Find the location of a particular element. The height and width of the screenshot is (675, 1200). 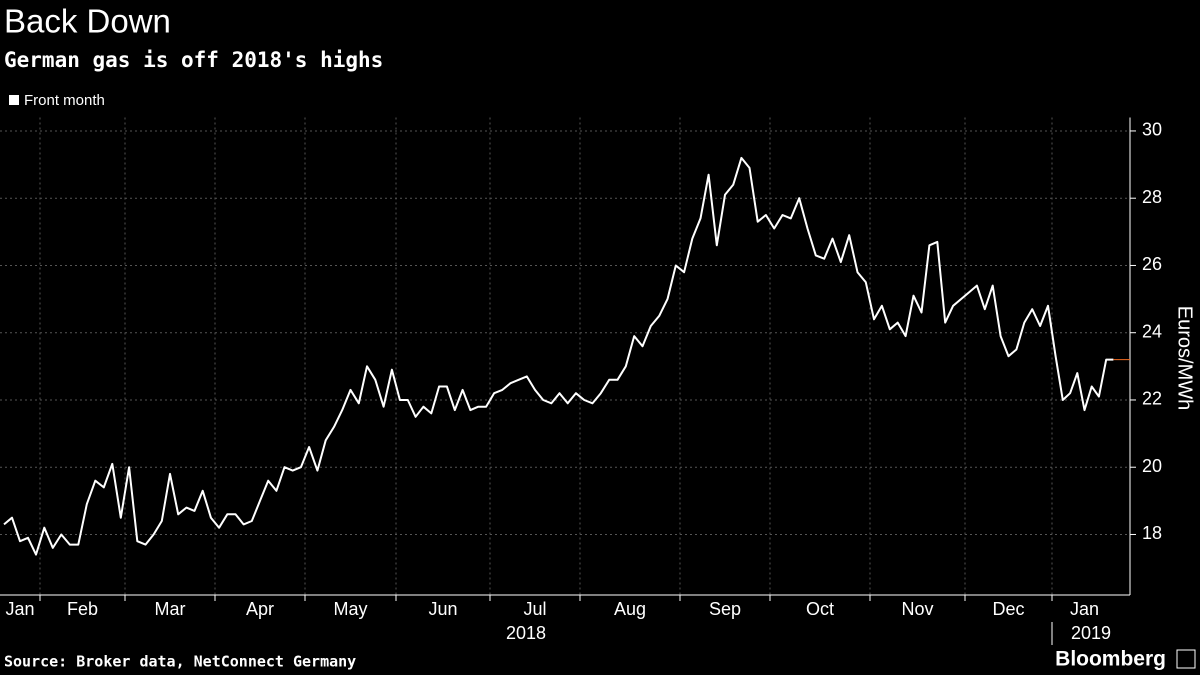

legend-label: Front month is located at coordinates (64, 100).